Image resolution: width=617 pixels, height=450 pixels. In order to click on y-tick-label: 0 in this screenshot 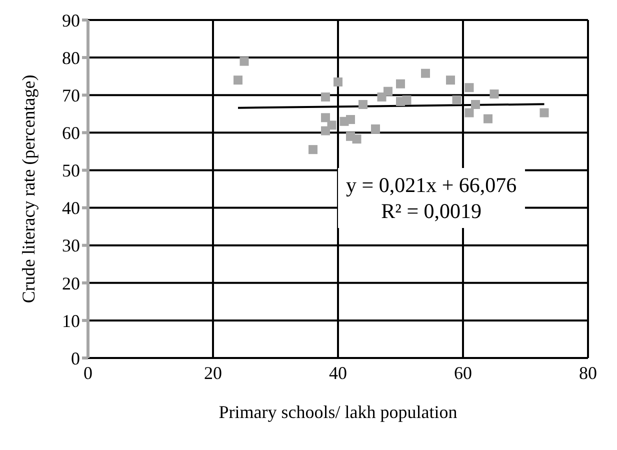, I will do `click(75, 358)`.